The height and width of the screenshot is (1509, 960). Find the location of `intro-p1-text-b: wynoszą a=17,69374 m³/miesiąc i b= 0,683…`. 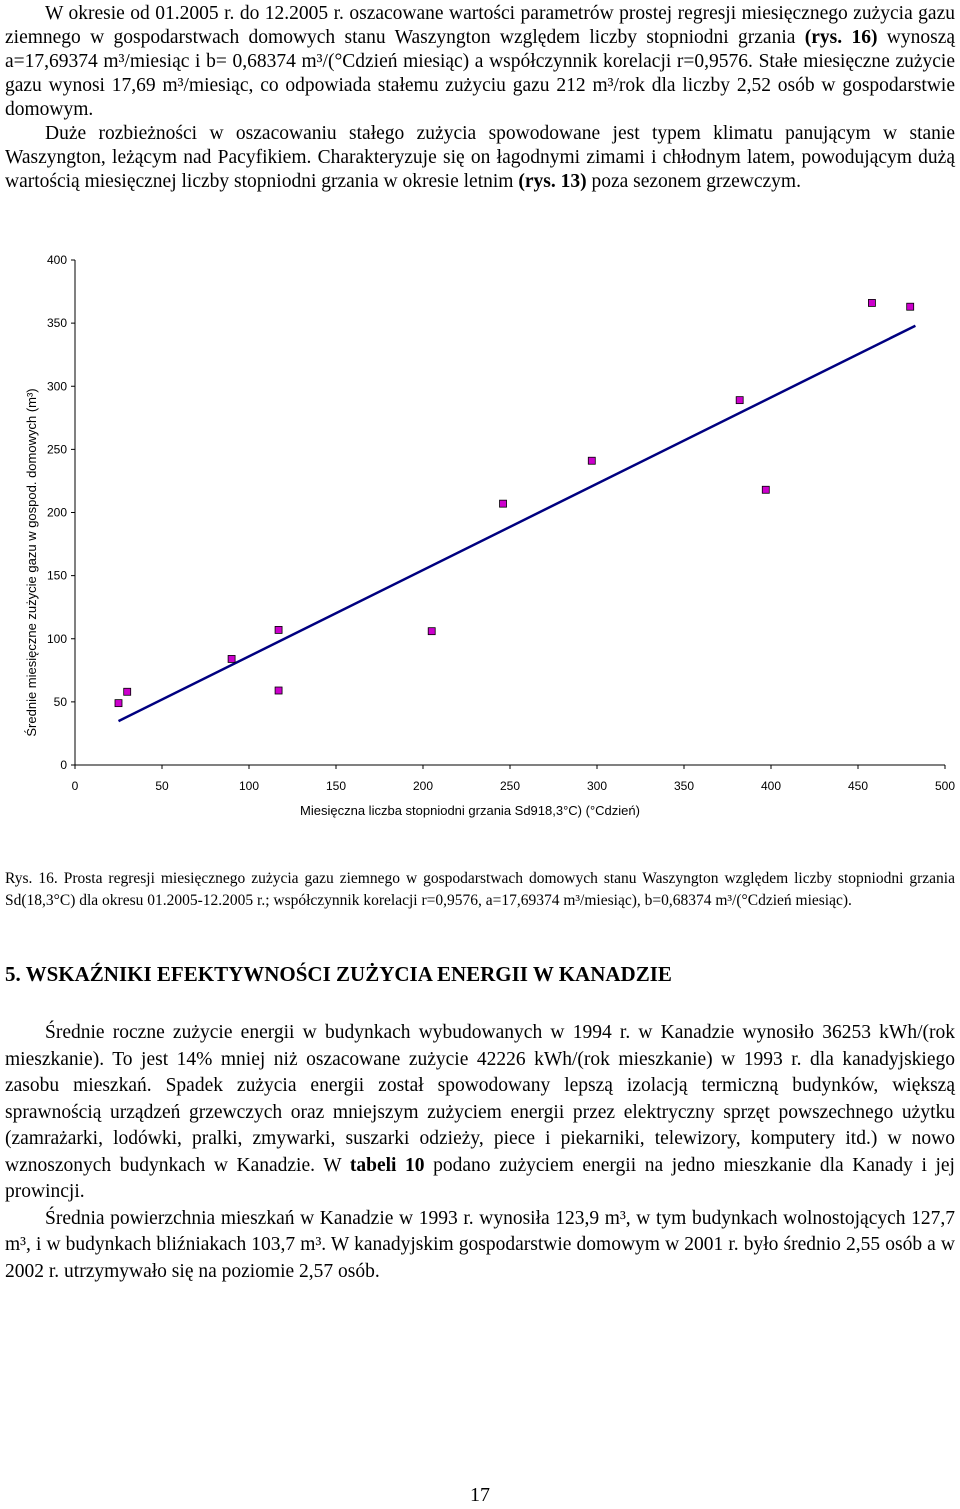

intro-p1-text-b: wynoszą a=17,69374 m³/miesiąc i b= 0,683… is located at coordinates (480, 49).